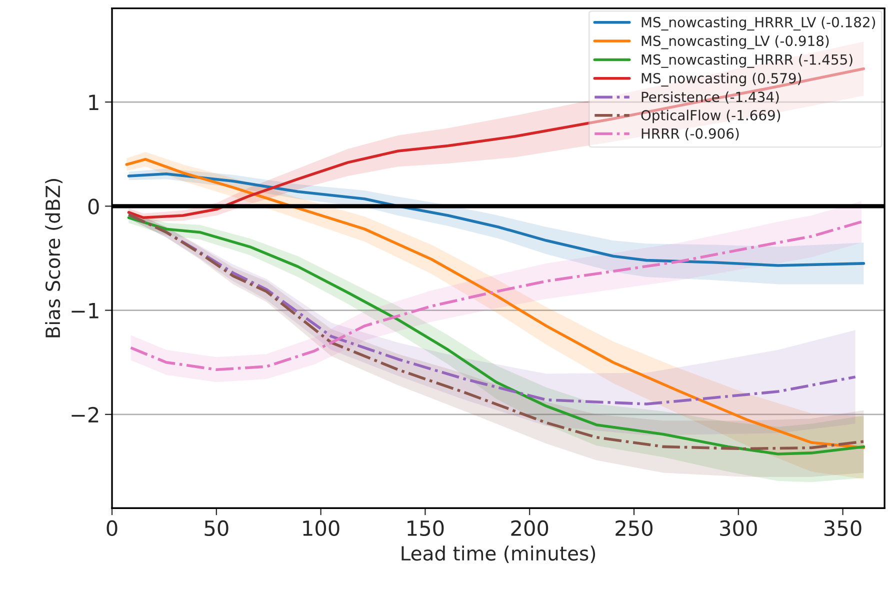 The width and height of the screenshot is (889, 595). What do you see at coordinates (321, 528) in the screenshot?
I see `x-tick-label: 100` at bounding box center [321, 528].